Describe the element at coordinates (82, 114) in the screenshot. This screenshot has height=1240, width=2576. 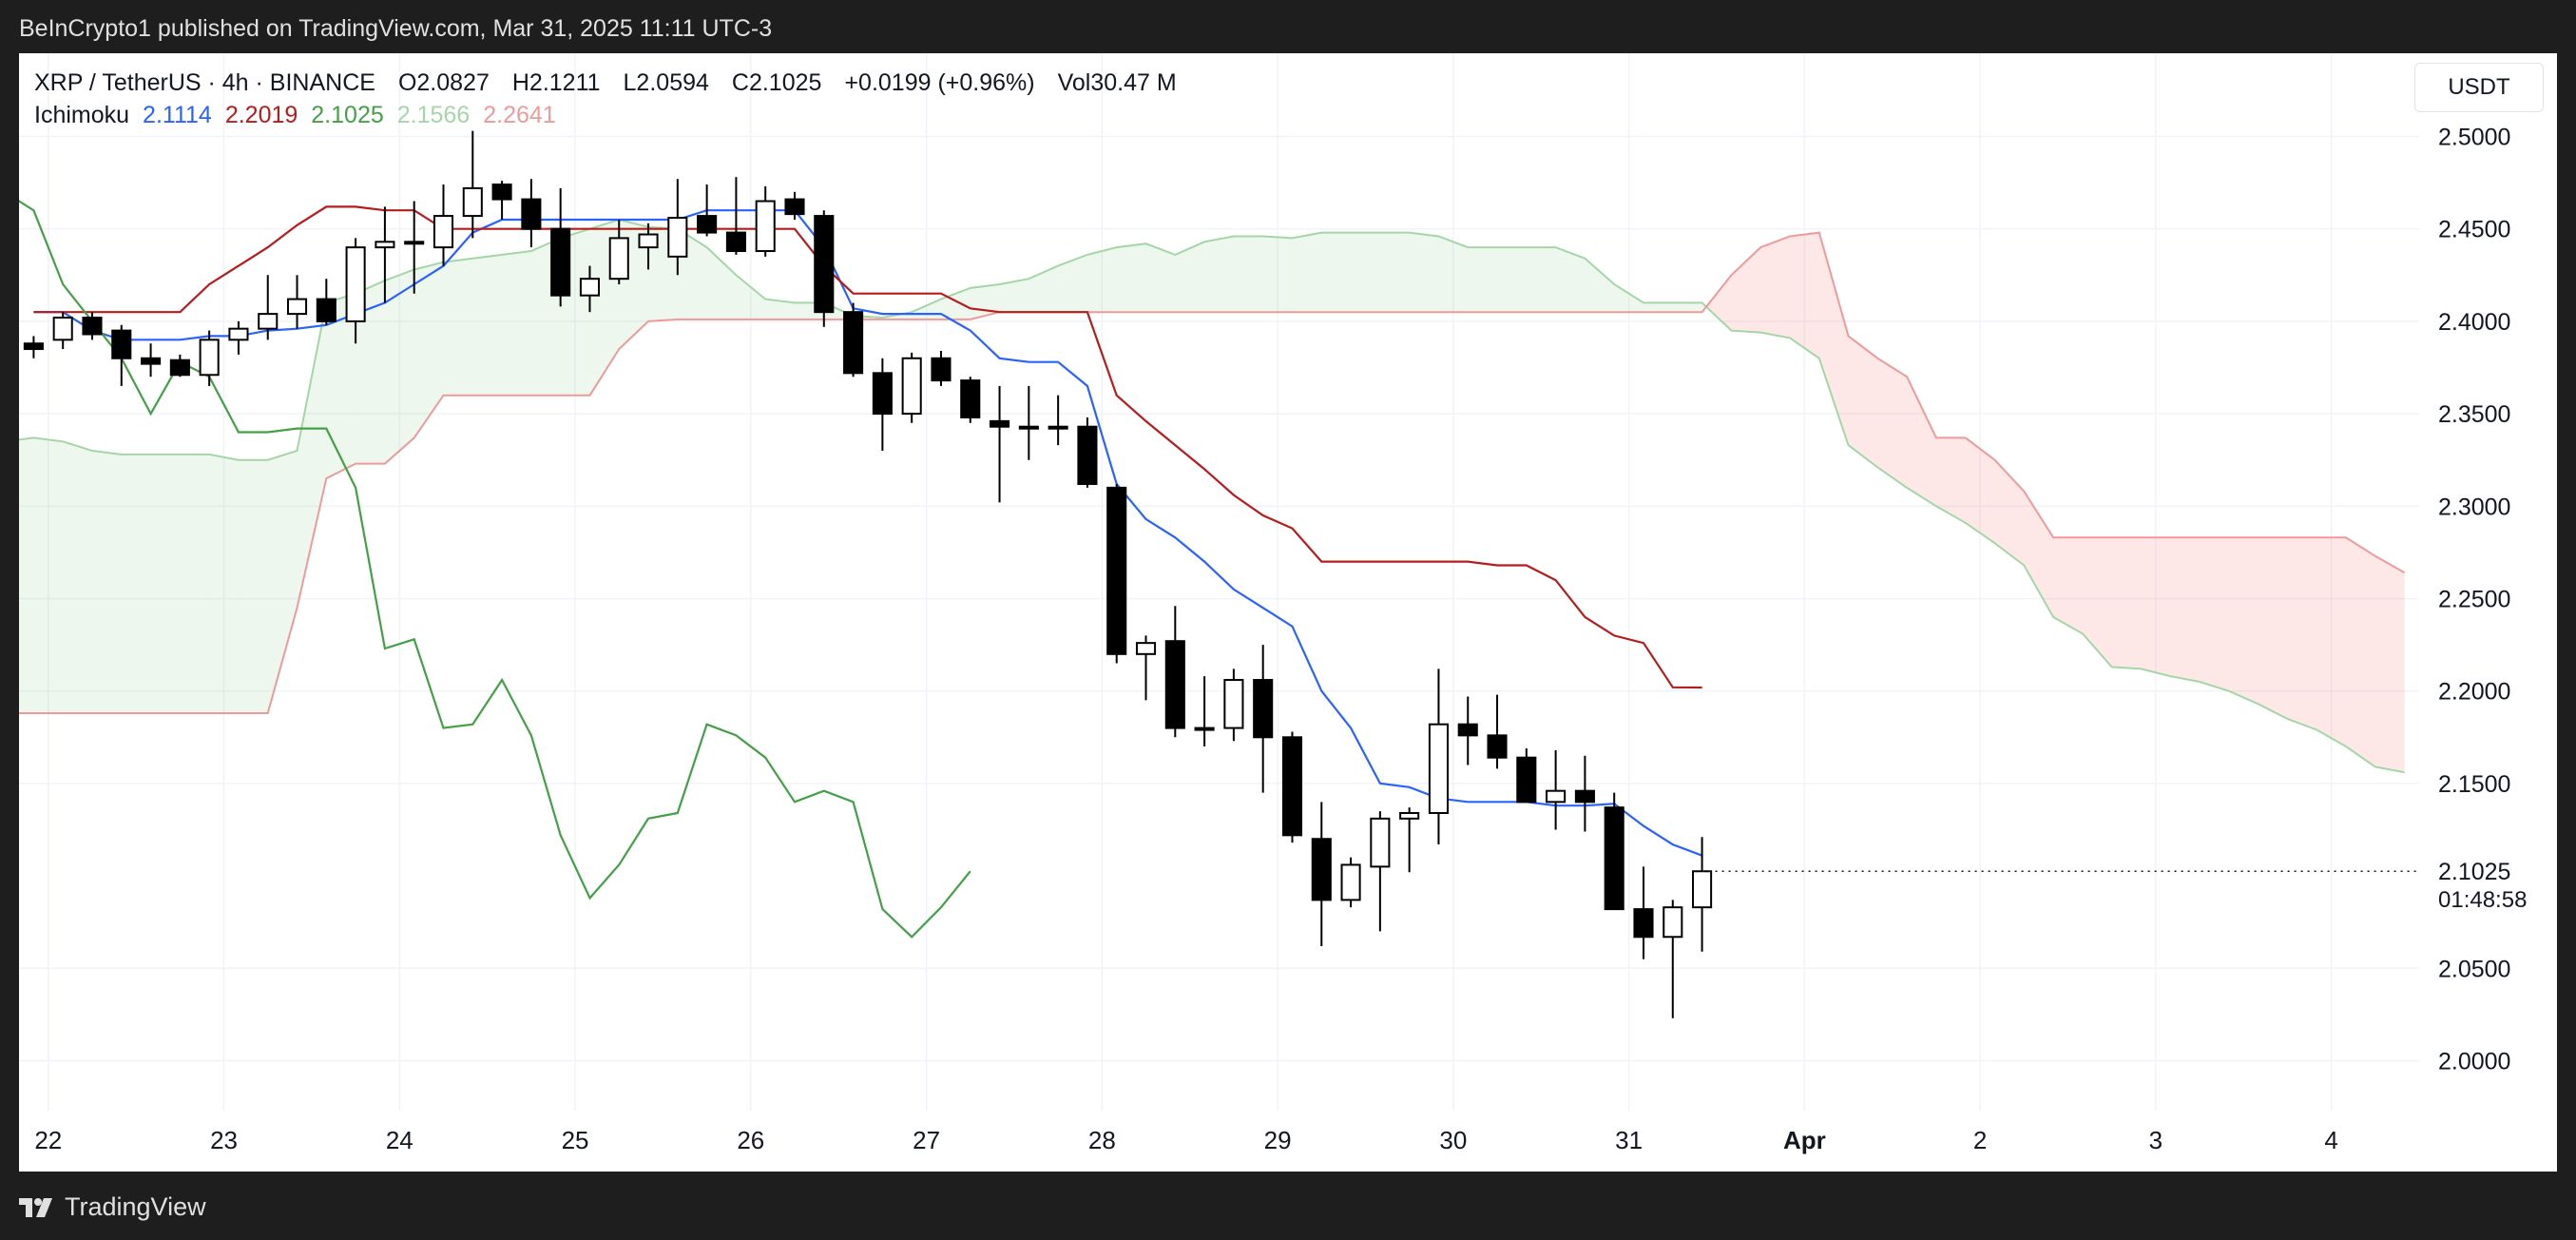
I see `indicator-name: Ichimoku` at that location.